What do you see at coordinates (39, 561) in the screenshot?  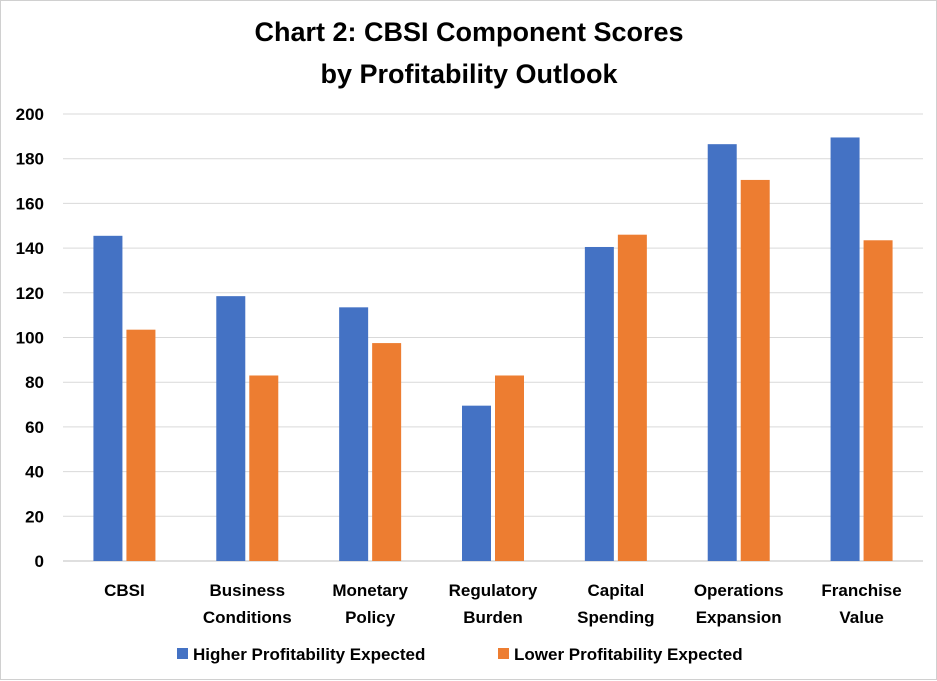 I see `y-tick-label: 0` at bounding box center [39, 561].